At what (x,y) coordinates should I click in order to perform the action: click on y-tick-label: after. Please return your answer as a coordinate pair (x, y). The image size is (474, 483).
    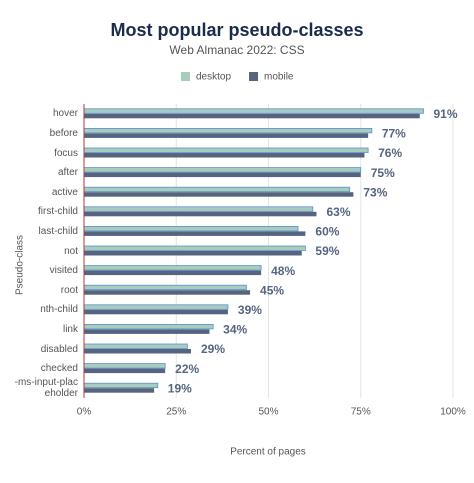
    Looking at the image, I should click on (67, 173).